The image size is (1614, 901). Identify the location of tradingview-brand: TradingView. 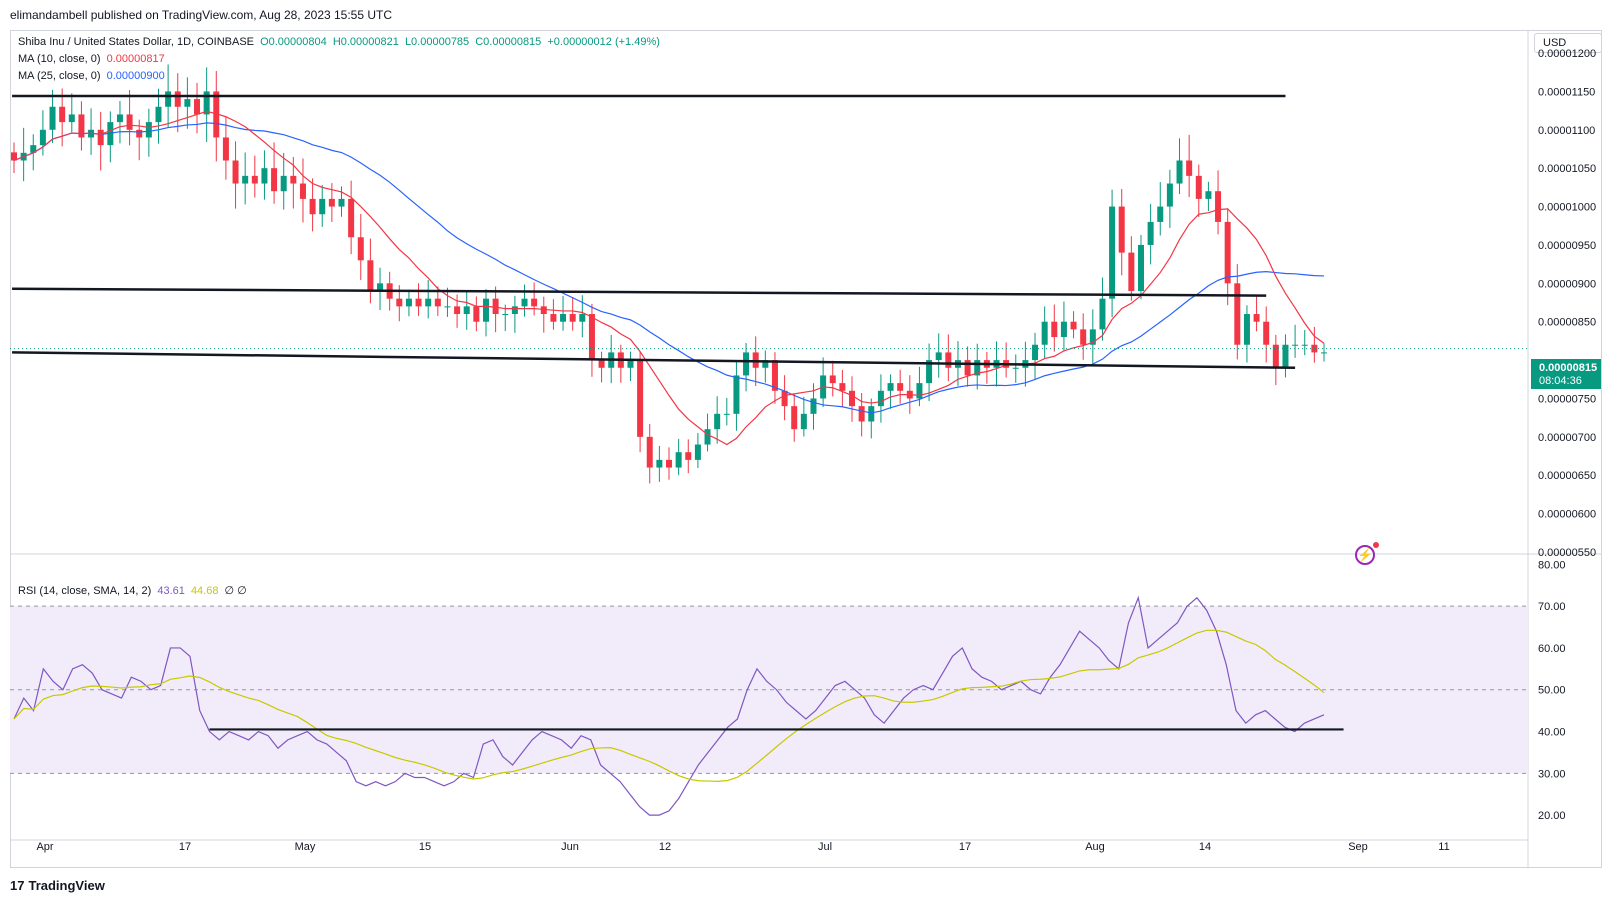
(66, 885).